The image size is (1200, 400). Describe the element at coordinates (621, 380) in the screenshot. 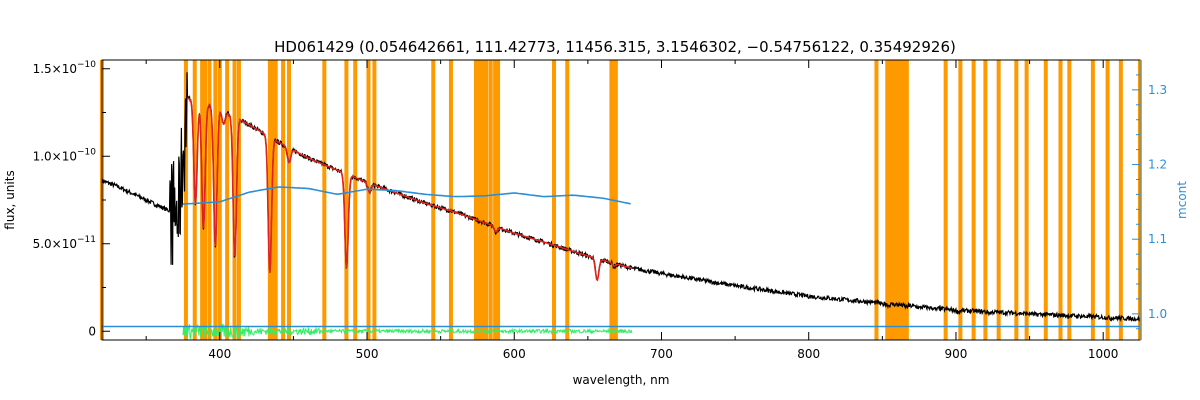

I see `x-axis-label: wavelength, nm` at that location.